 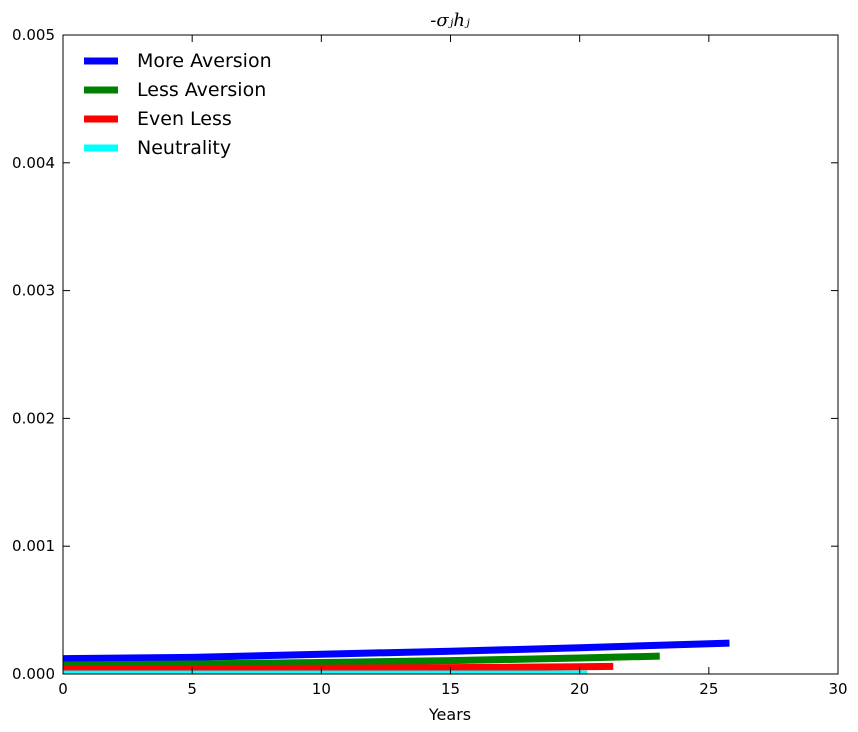 I want to click on x-tick-label: 15, so click(x=450, y=689).